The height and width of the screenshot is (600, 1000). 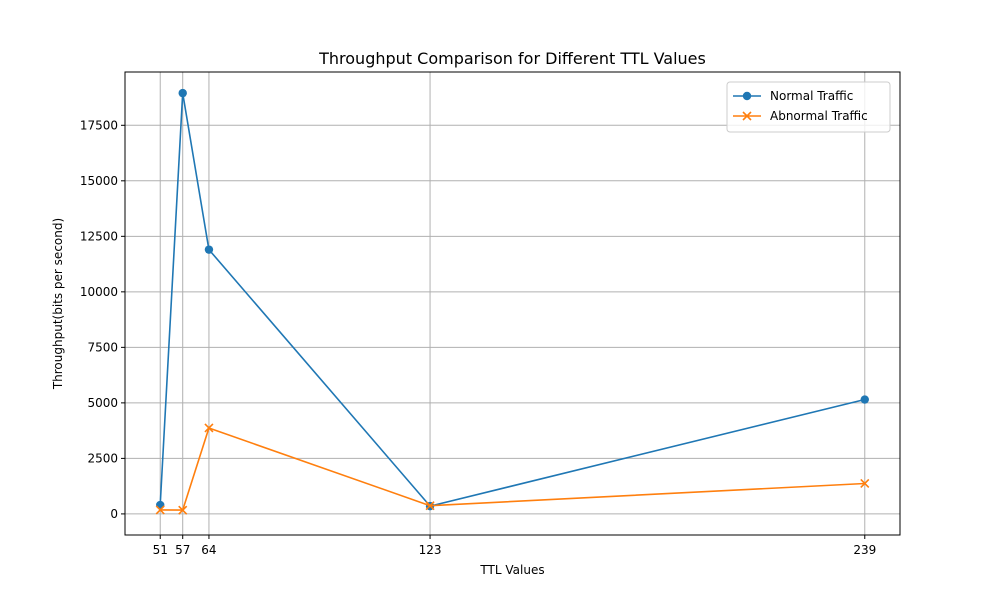 I want to click on legend-label: Abnormal Traffic, so click(x=819, y=116).